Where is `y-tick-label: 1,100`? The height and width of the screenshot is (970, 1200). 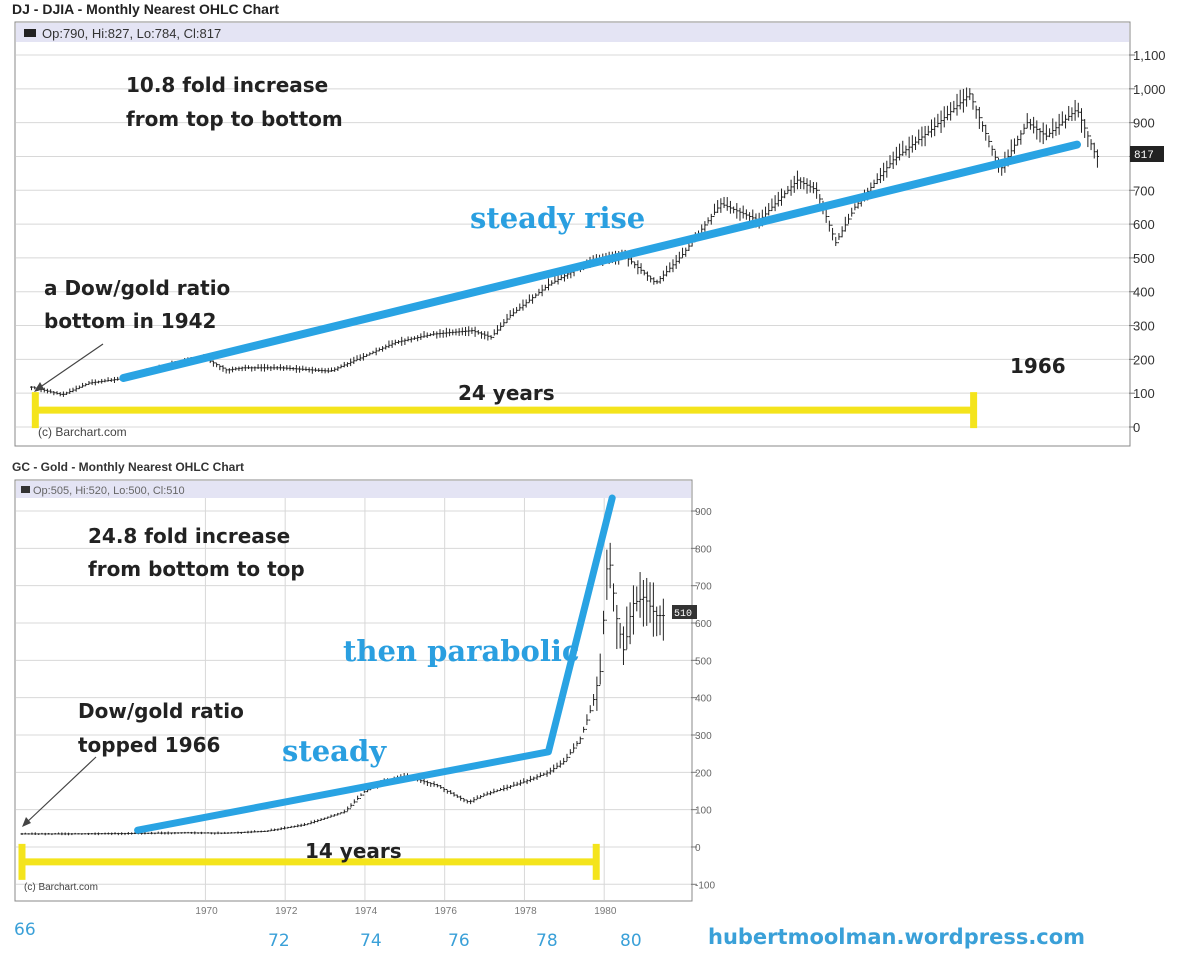 y-tick-label: 1,100 is located at coordinates (1149, 55).